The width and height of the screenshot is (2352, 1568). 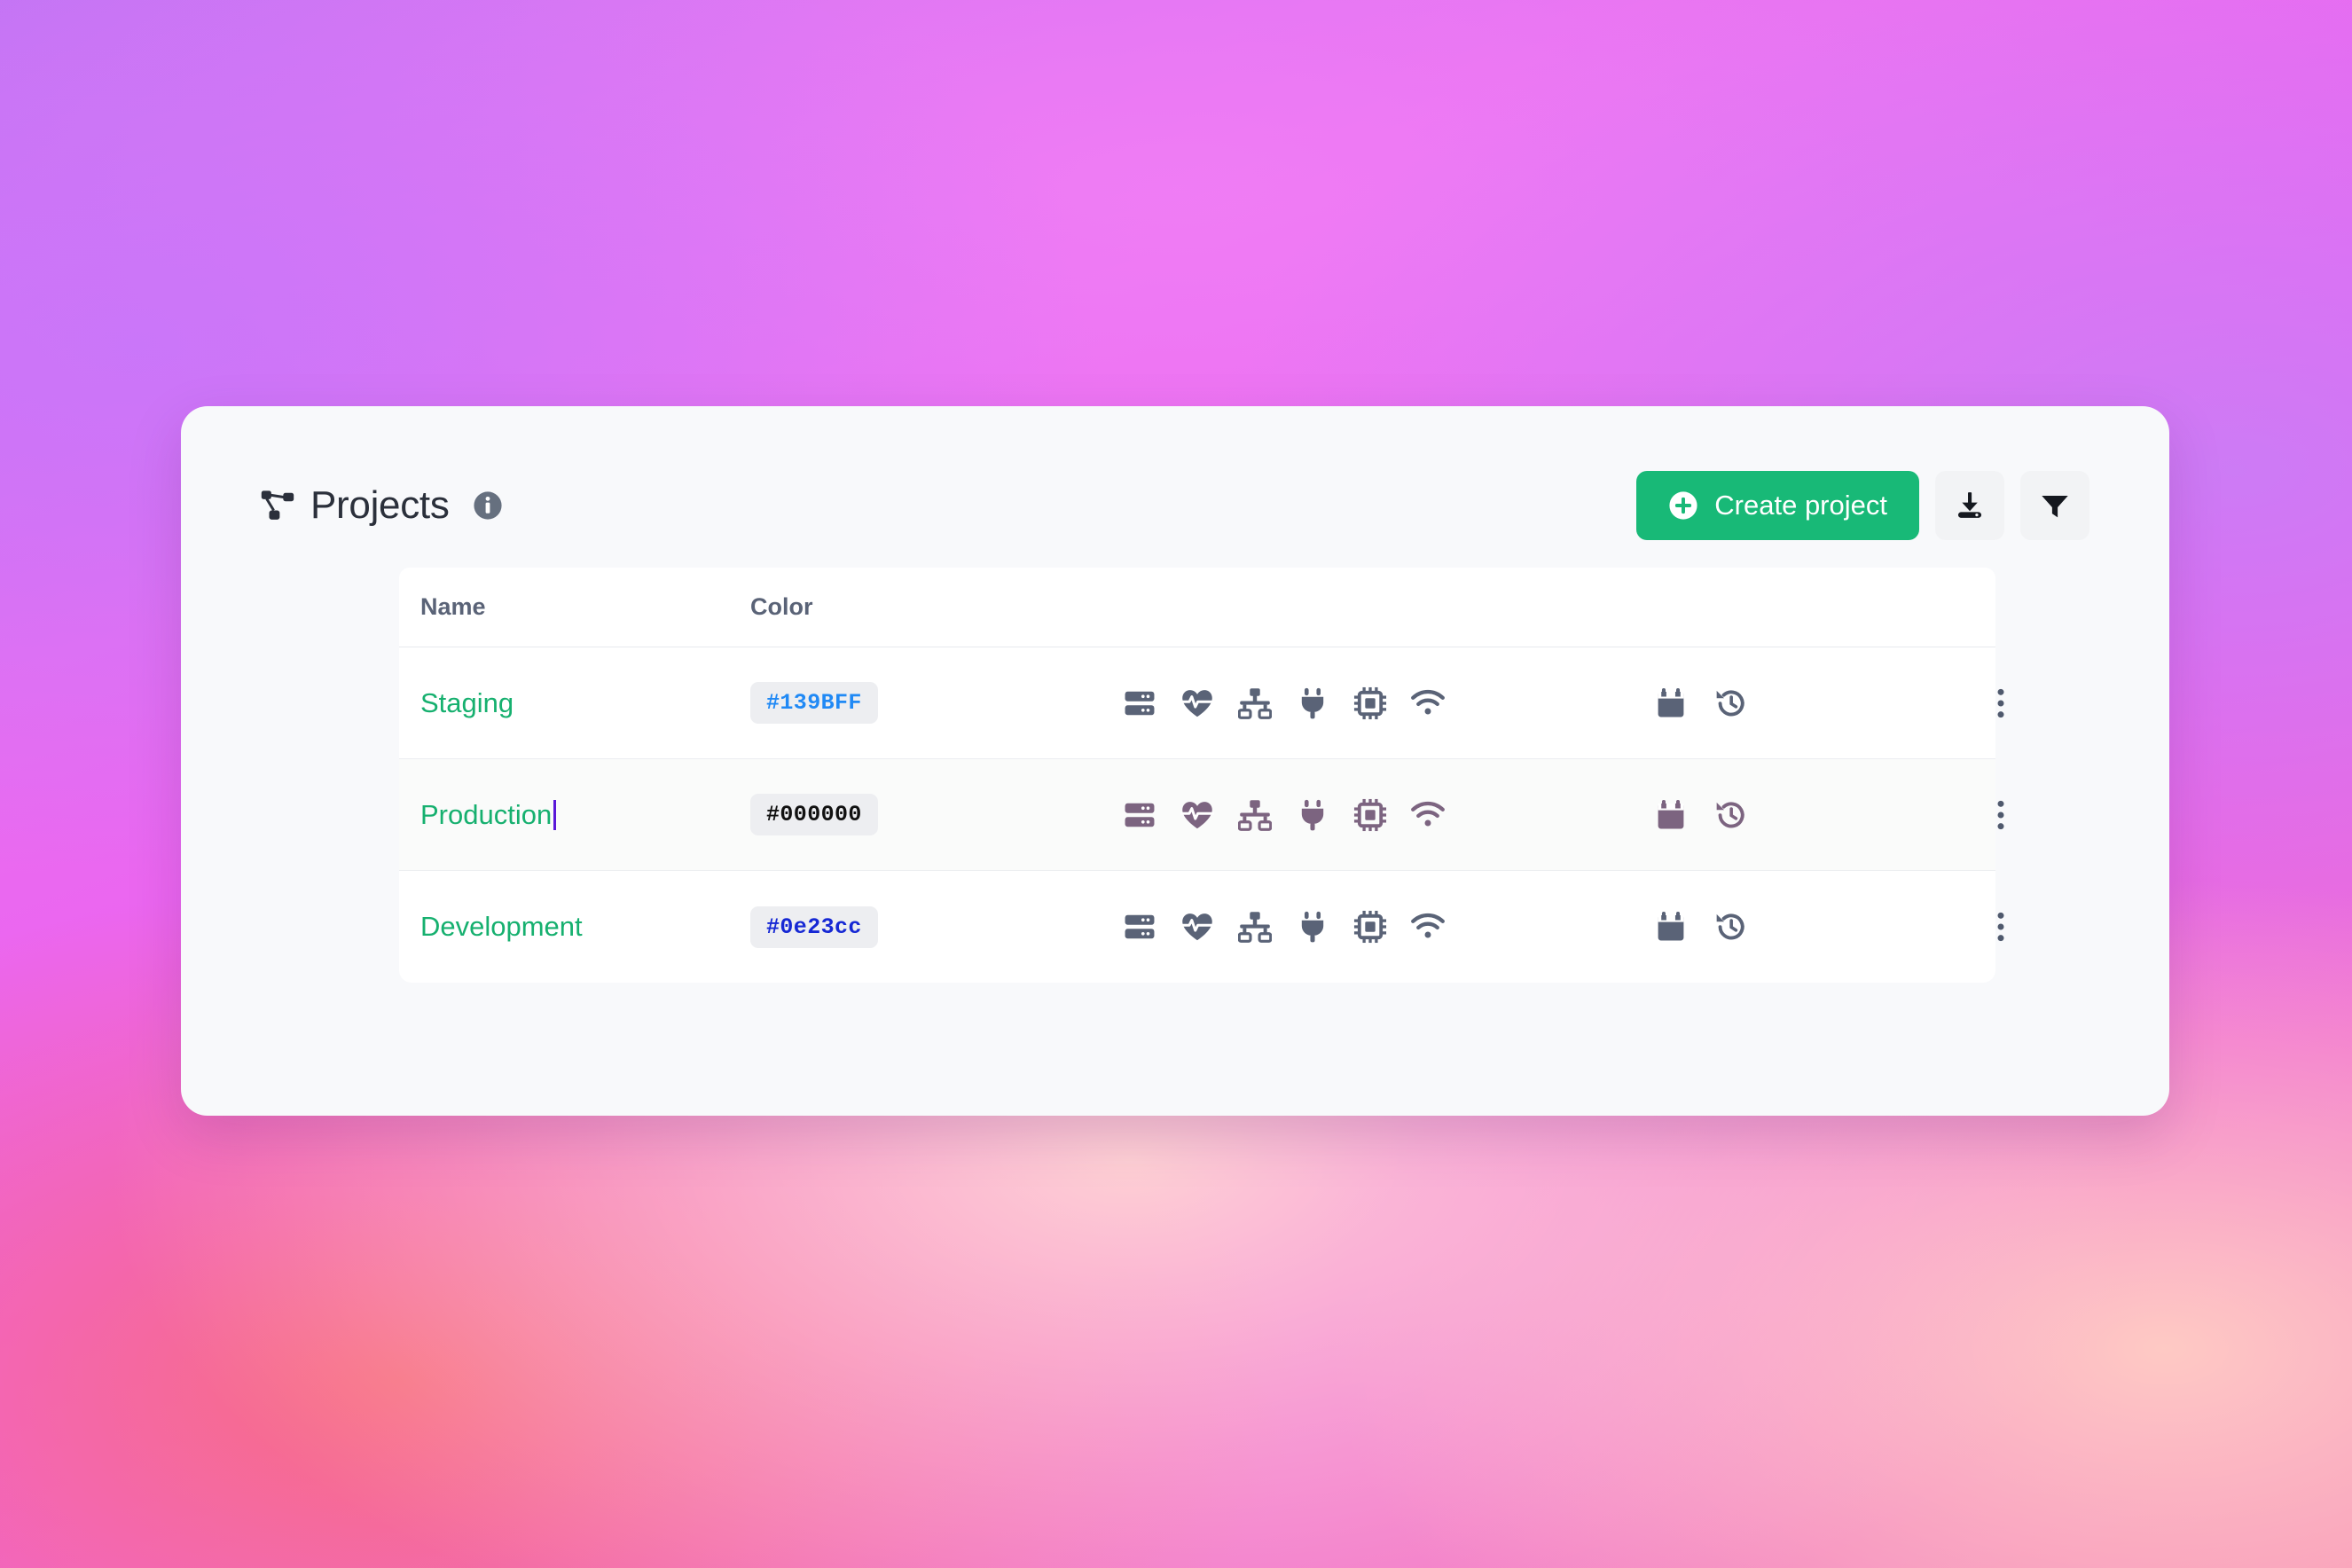 What do you see at coordinates (814, 814) in the screenshot?
I see `color-hex-badge: #000000` at bounding box center [814, 814].